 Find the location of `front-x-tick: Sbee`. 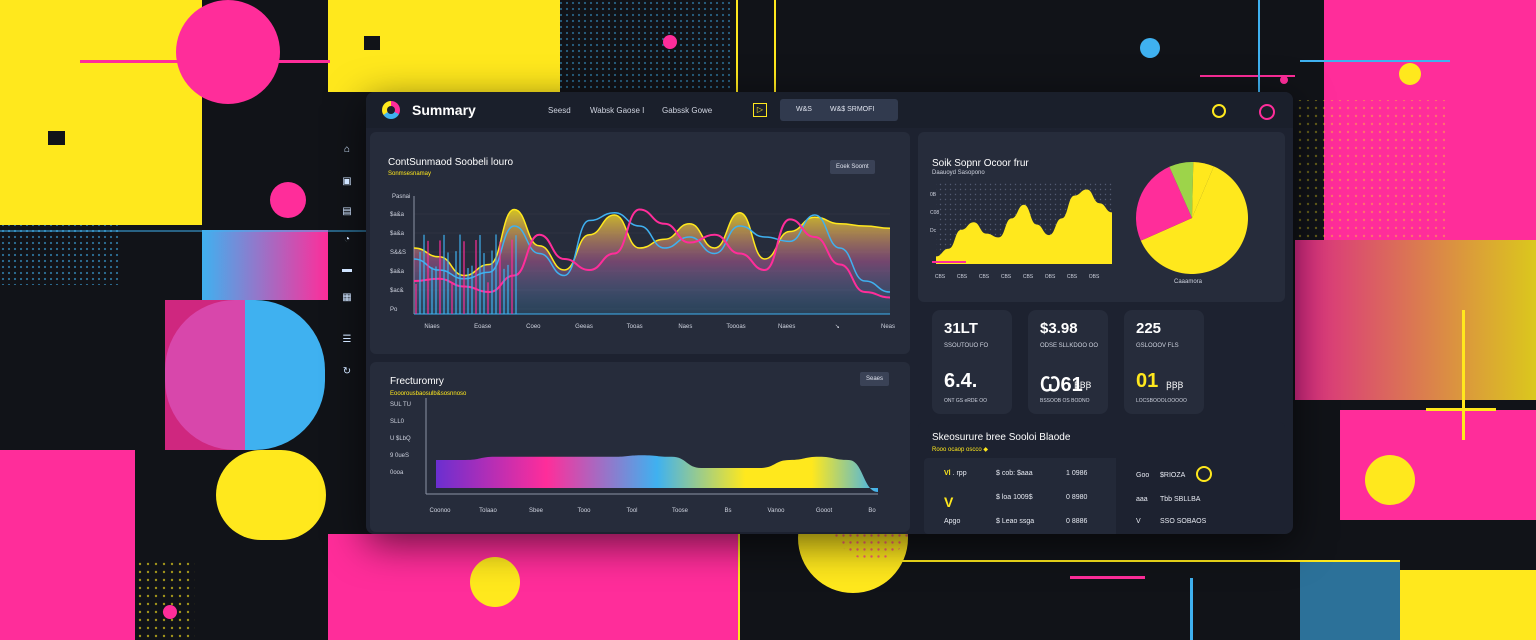

front-x-tick: Sbee is located at coordinates (536, 511).